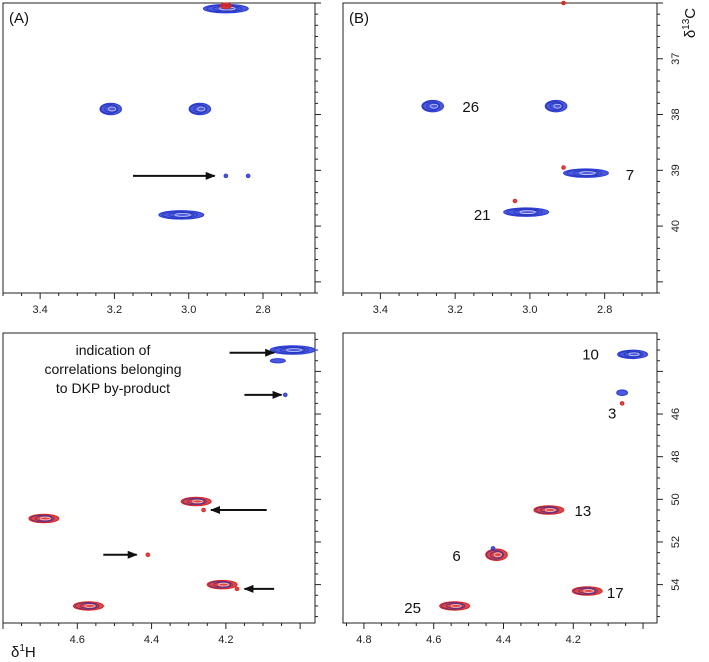  I want to click on y-tick-label: 39, so click(676, 170).